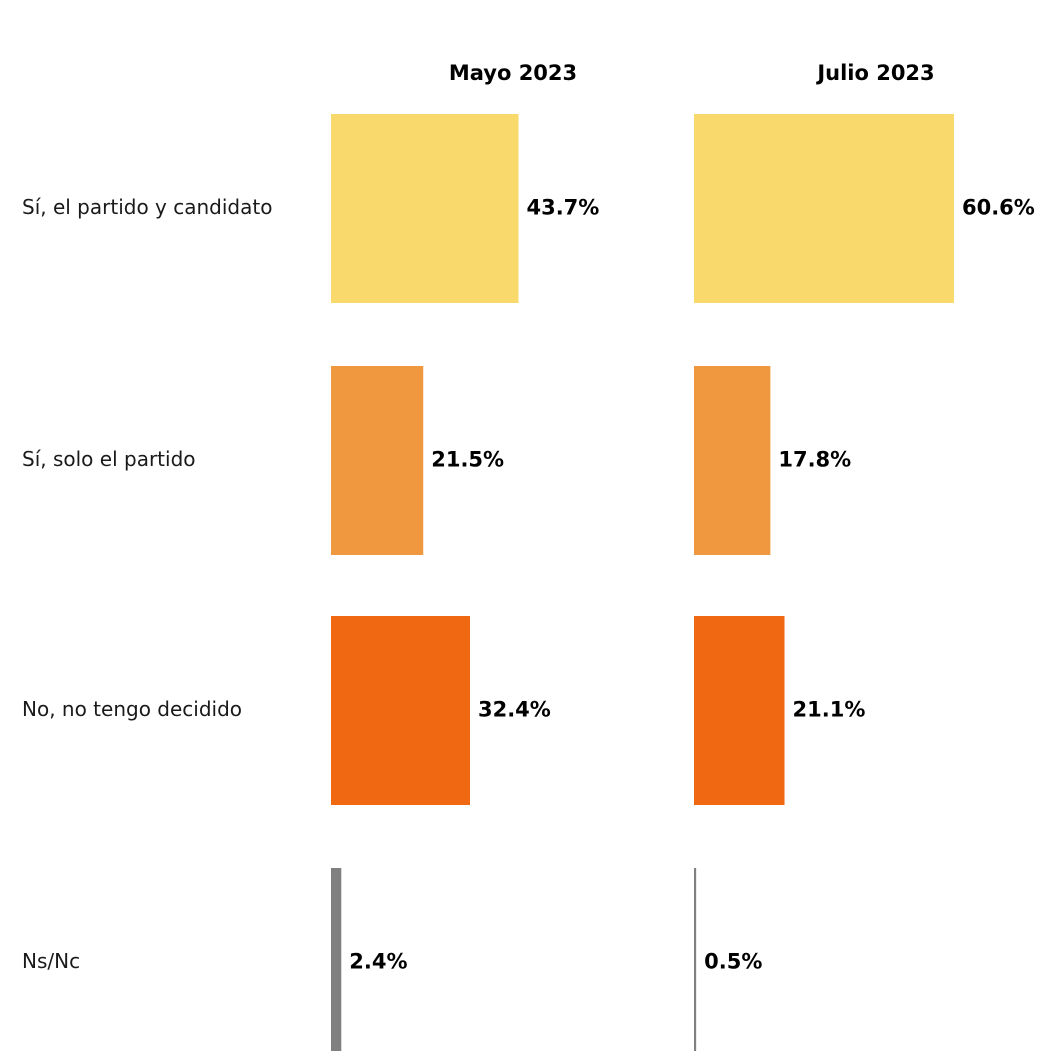 The height and width of the screenshot is (1051, 1041). I want to click on data-label: 0.5%, so click(733, 962).